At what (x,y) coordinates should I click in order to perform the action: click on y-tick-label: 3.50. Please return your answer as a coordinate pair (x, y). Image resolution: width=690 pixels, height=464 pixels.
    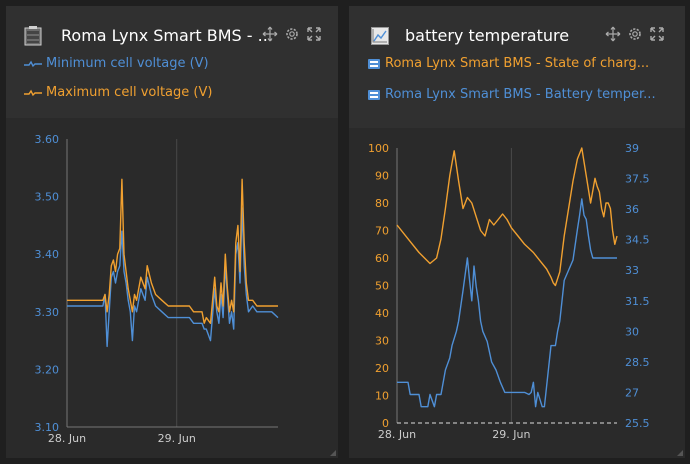
    Looking at the image, I should click on (47, 197).